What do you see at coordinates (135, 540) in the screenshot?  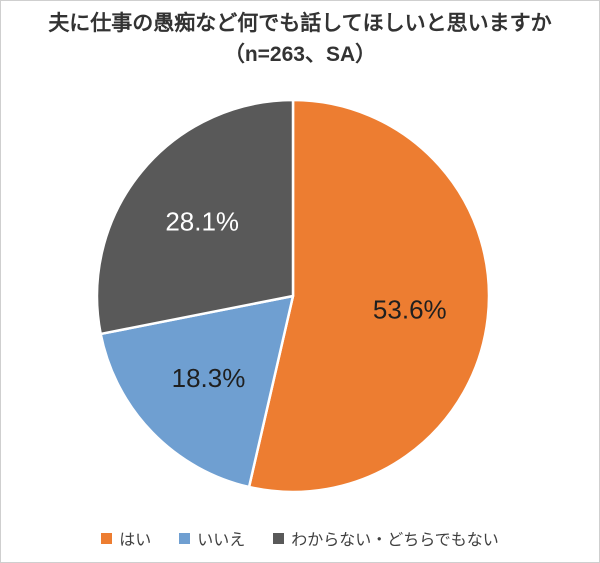 I see `legend-label-yes: はい` at bounding box center [135, 540].